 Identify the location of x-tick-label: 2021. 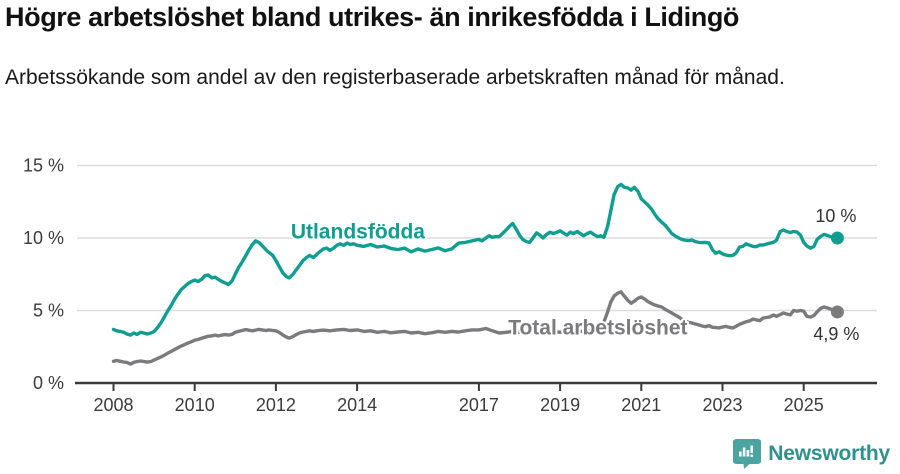
(641, 405).